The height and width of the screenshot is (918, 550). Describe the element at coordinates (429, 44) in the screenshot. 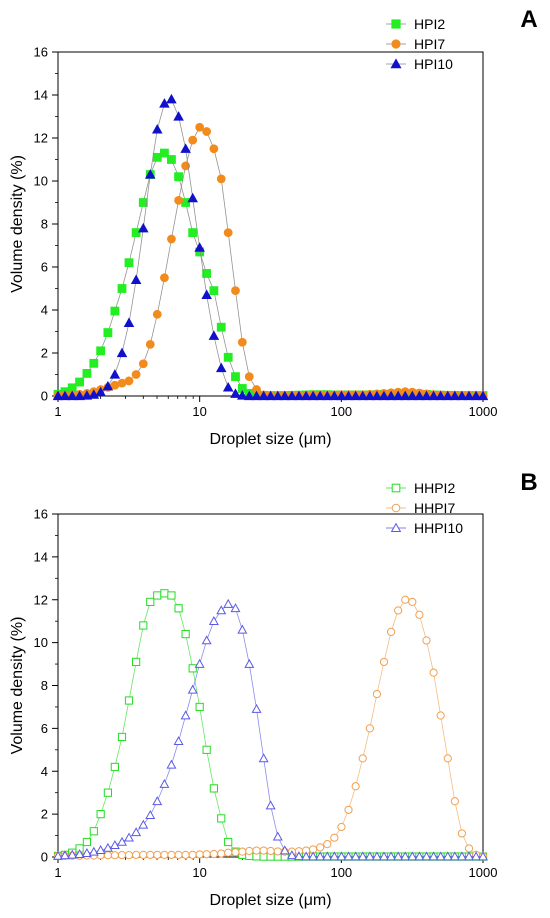

I see `legend-label: HPI7` at that location.